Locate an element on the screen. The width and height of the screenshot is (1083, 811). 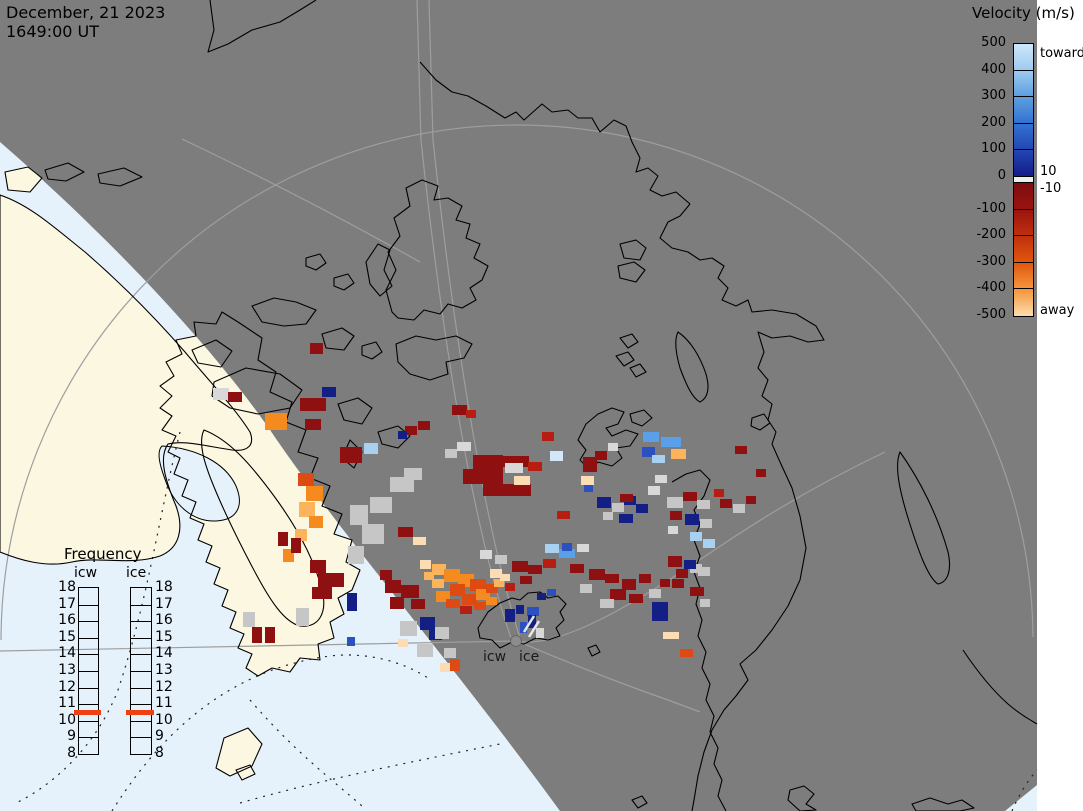
radar-site-label-icw: icw is located at coordinates (495, 657).